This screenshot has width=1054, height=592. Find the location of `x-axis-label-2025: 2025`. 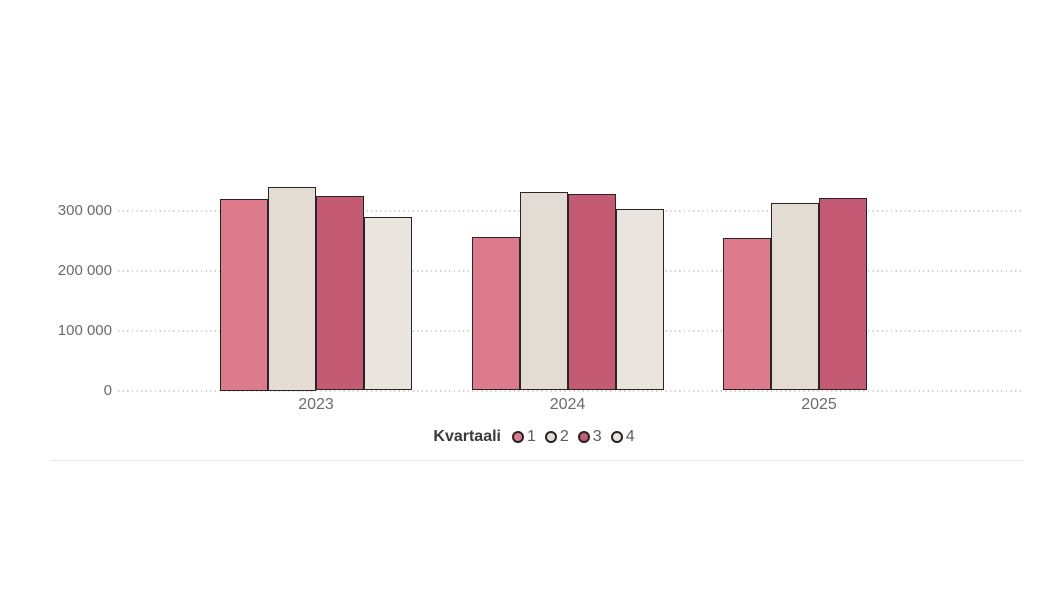

x-axis-label-2025: 2025 is located at coordinates (819, 404).